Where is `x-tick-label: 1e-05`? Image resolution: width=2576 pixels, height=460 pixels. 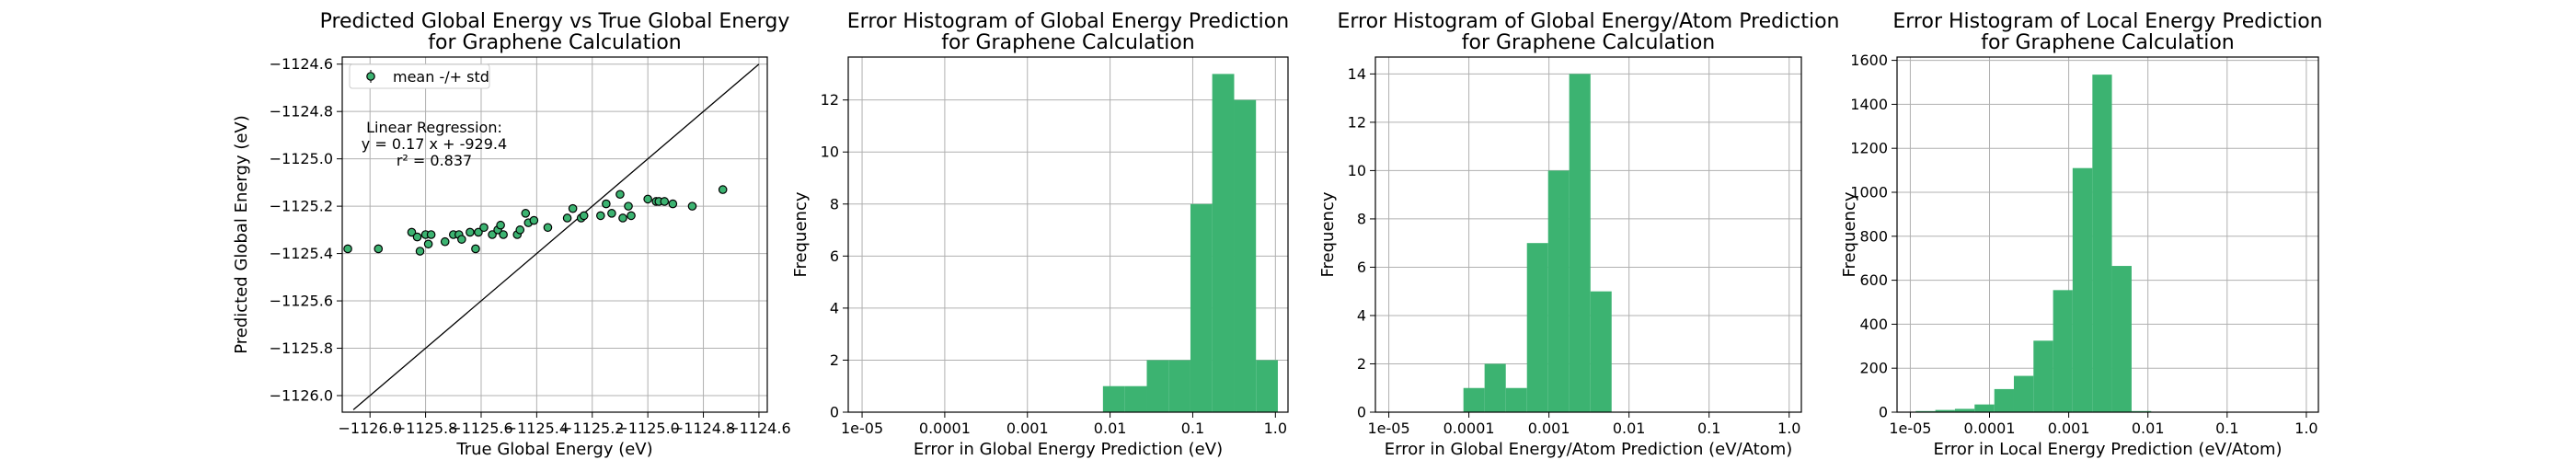 x-tick-label: 1e-05 is located at coordinates (1910, 428).